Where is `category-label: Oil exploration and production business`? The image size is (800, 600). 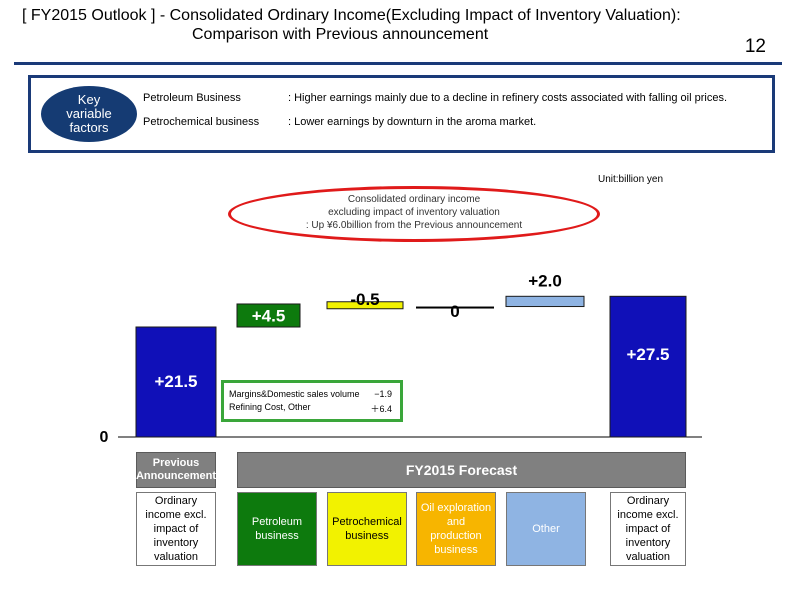 category-label: Oil exploration and production business is located at coordinates (456, 529).